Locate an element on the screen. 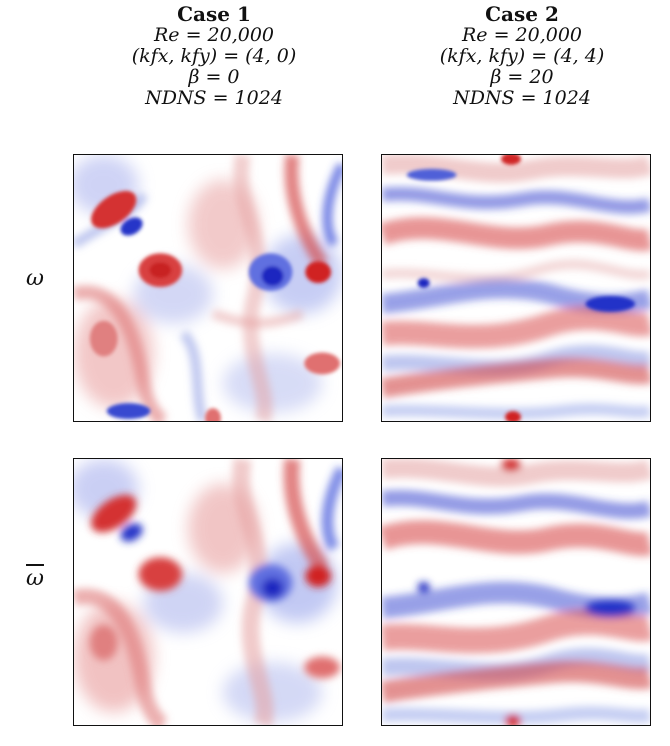 Image resolution: width=670 pixels, height=746 pixels. case-2-reynolds: Re = 20,000 is located at coordinates (522, 35).